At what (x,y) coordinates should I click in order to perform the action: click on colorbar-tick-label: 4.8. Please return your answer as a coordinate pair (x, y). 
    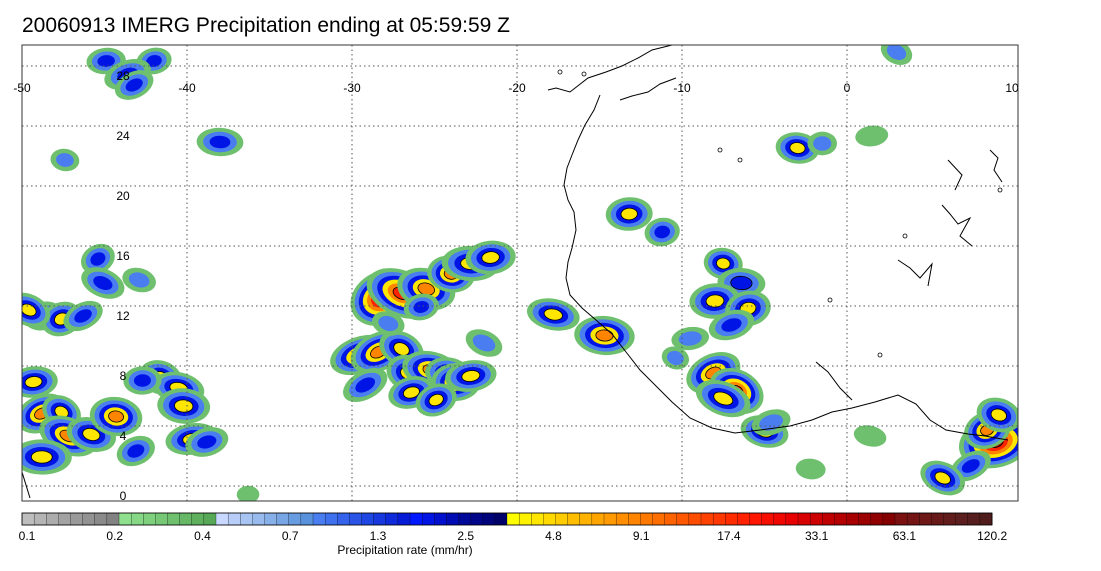
    Looking at the image, I should click on (553, 536).